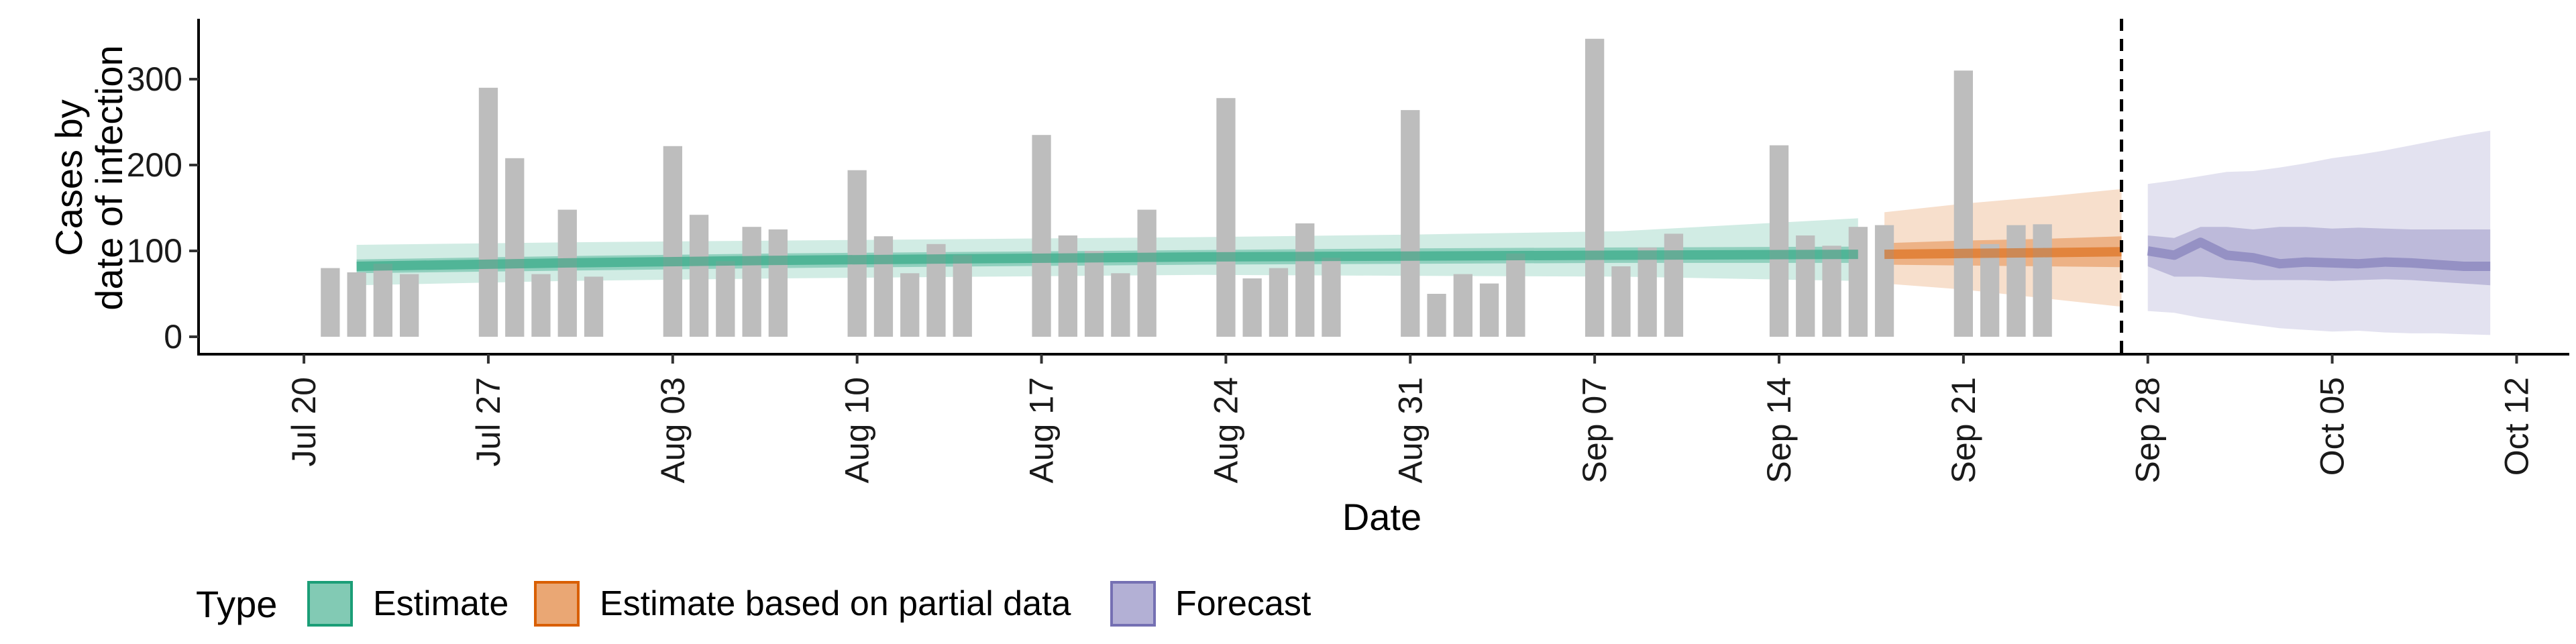  What do you see at coordinates (1042, 430) in the screenshot?
I see `x-tick-label: Aug 17` at bounding box center [1042, 430].